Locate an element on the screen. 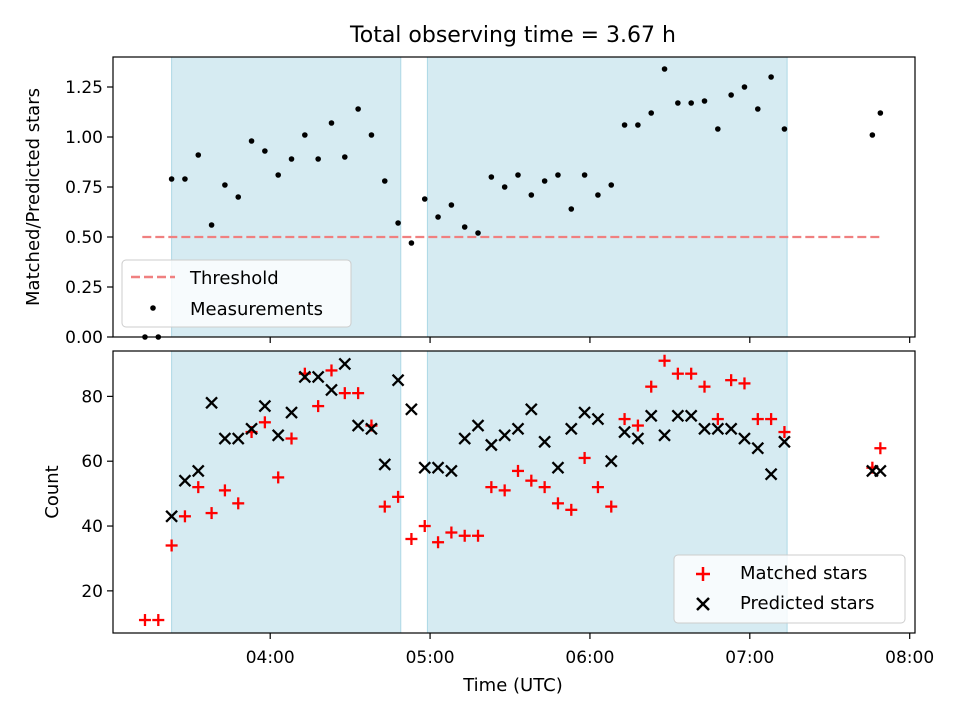  bottom-y-tick-label: 80 is located at coordinates (92, 397).